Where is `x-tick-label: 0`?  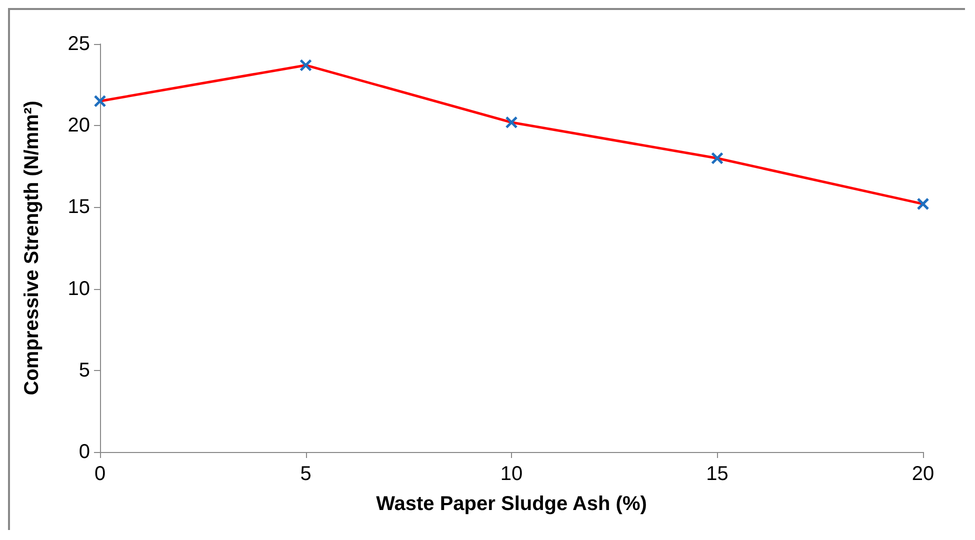
x-tick-label: 0 is located at coordinates (100, 474).